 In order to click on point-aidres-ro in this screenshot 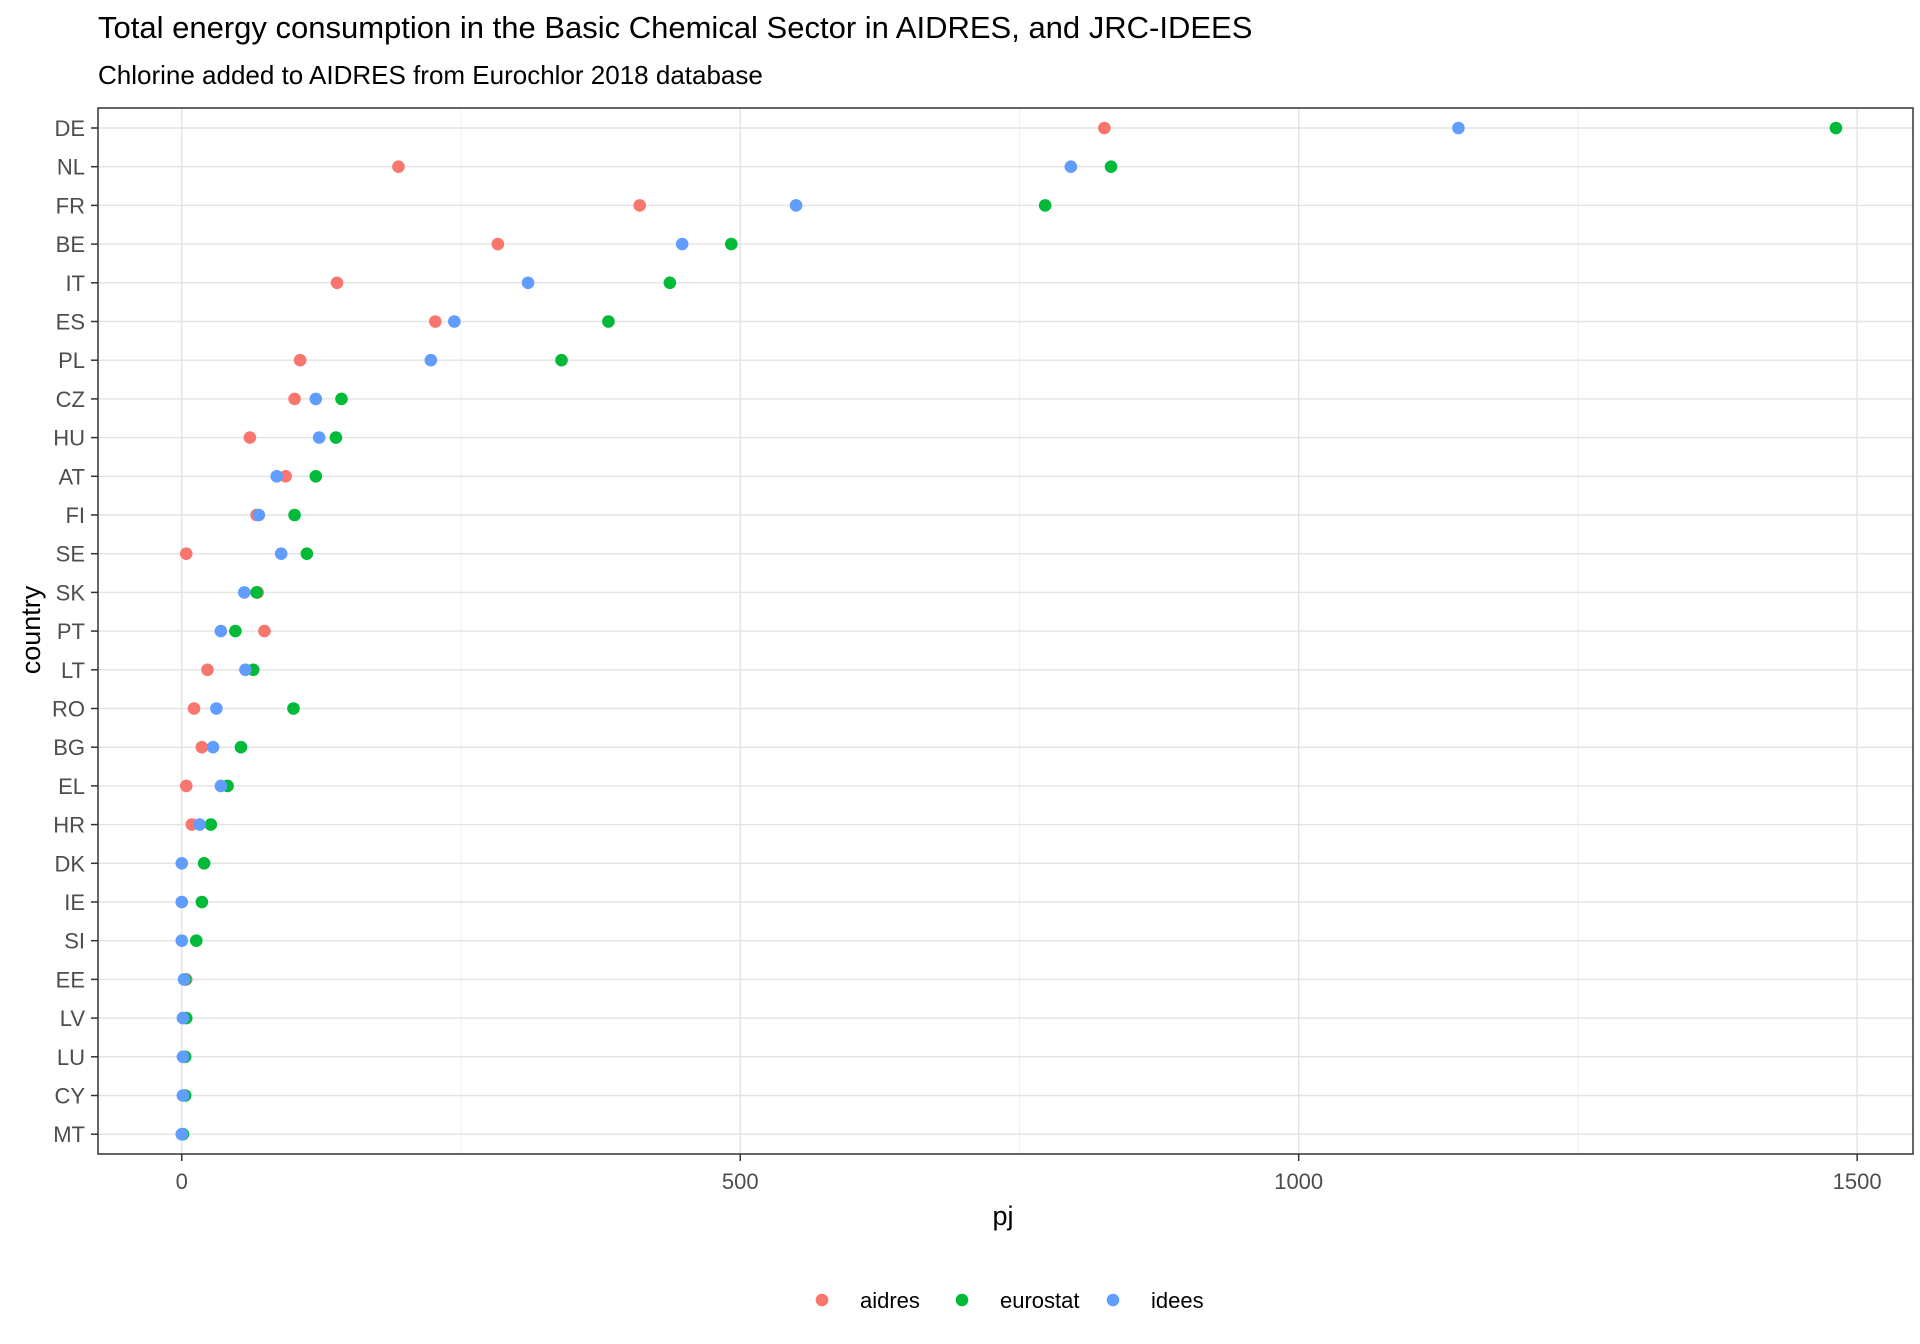, I will do `click(194, 708)`.